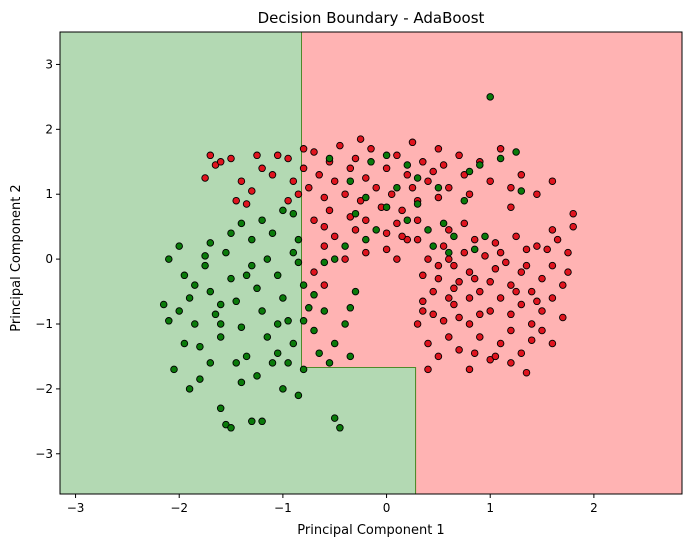 This screenshot has width=689, height=547. What do you see at coordinates (44, 389) in the screenshot?
I see `y-tick-label: −2` at bounding box center [44, 389].